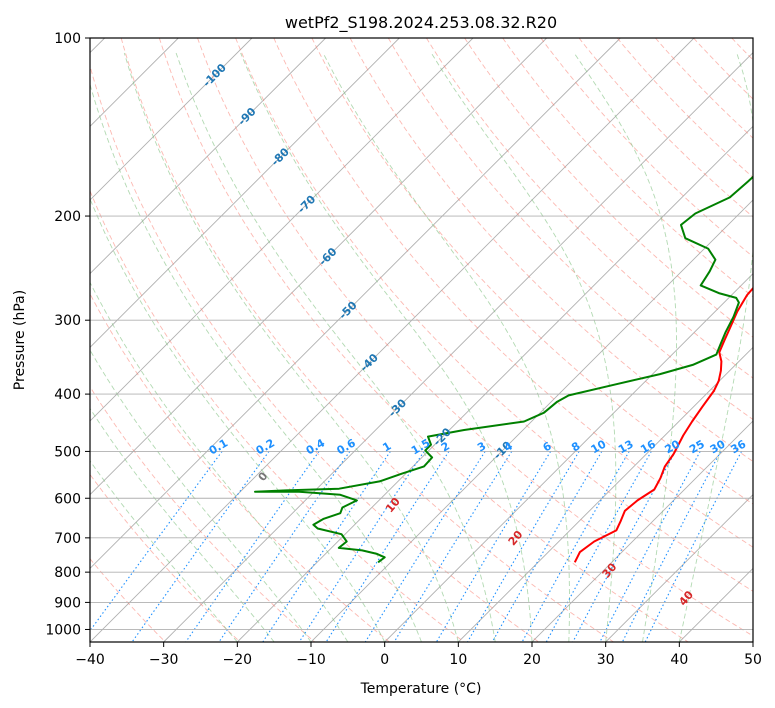  I want to click on y-tick-label: 1000, so click(63, 630).